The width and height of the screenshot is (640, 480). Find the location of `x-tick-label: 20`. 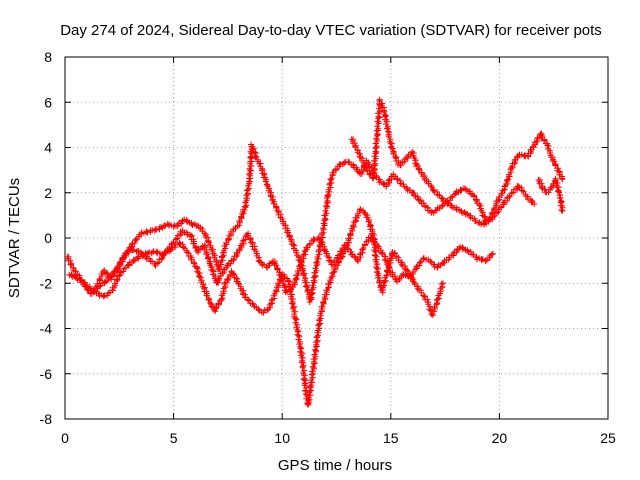

x-tick-label: 20 is located at coordinates (500, 438).